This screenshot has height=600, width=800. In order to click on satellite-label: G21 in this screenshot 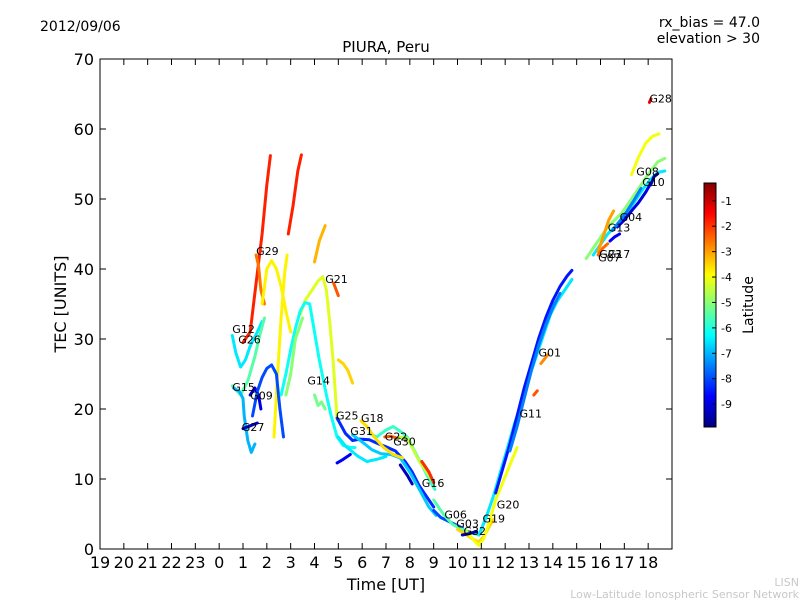, I will do `click(336, 279)`.